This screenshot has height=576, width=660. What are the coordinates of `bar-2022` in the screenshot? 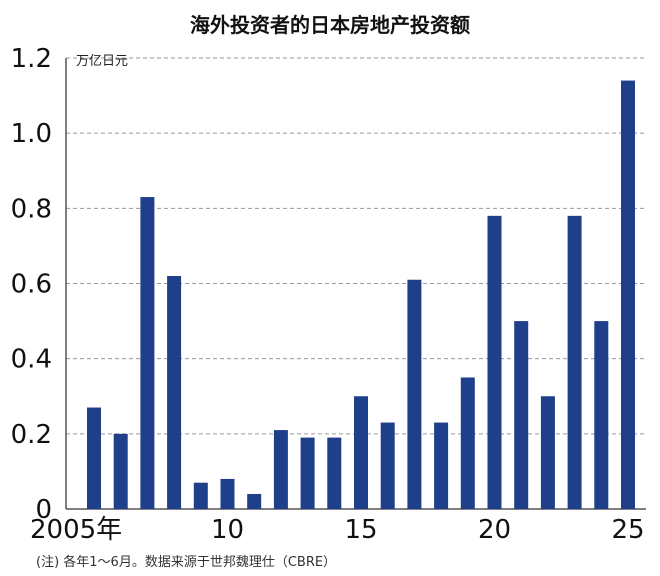 It's located at (547, 452).